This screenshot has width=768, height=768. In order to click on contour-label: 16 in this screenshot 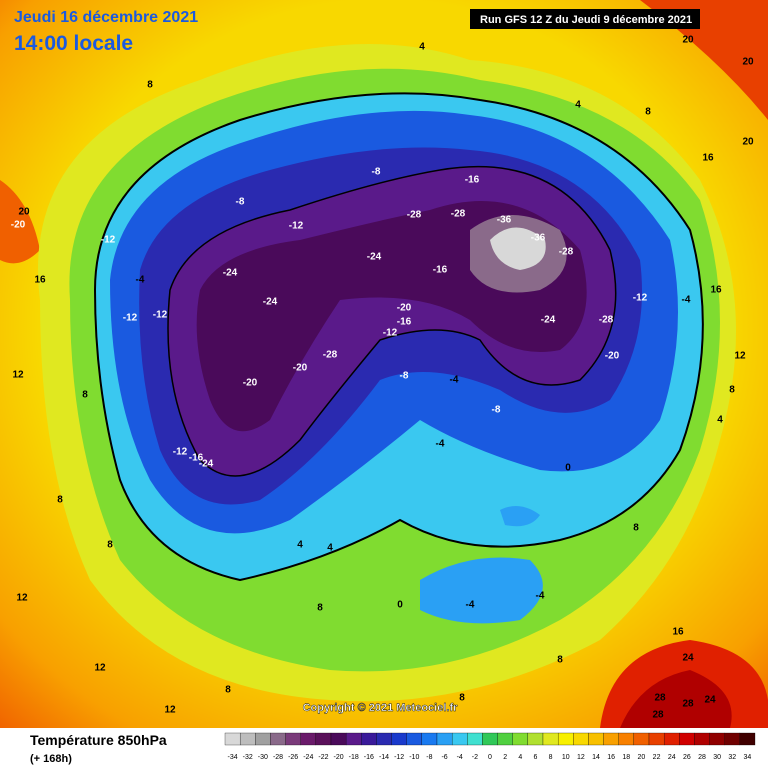, I will do `click(716, 290)`.